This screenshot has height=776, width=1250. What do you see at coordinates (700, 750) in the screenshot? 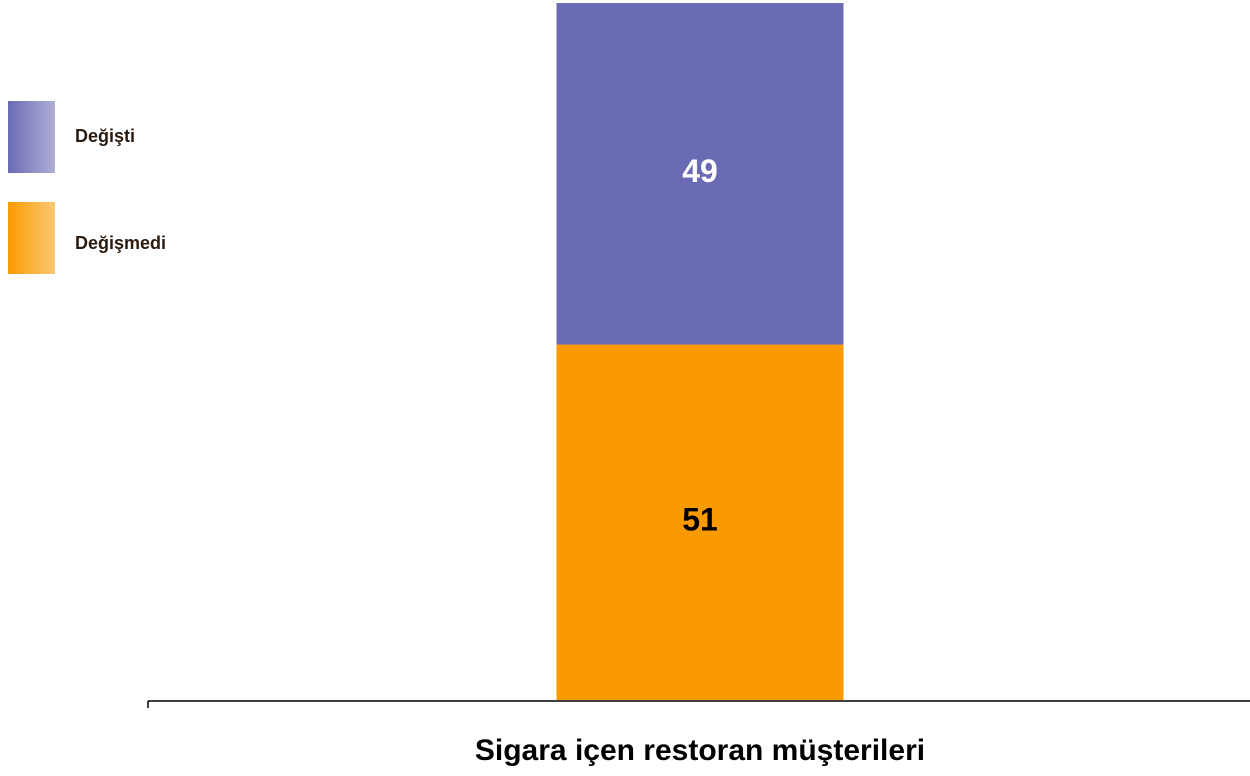
I see `x-tick-label: Sigara içen restoran müşterileri` at bounding box center [700, 750].